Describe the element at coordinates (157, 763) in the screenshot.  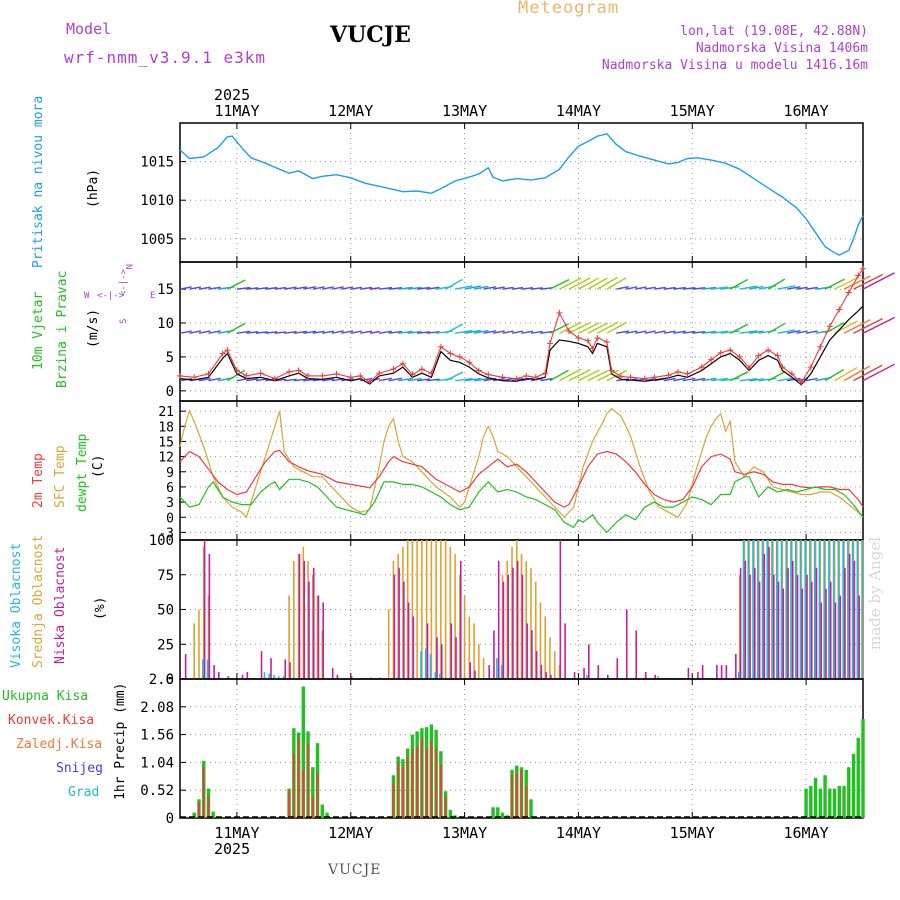
I see `y-tick-label: 1.04` at that location.